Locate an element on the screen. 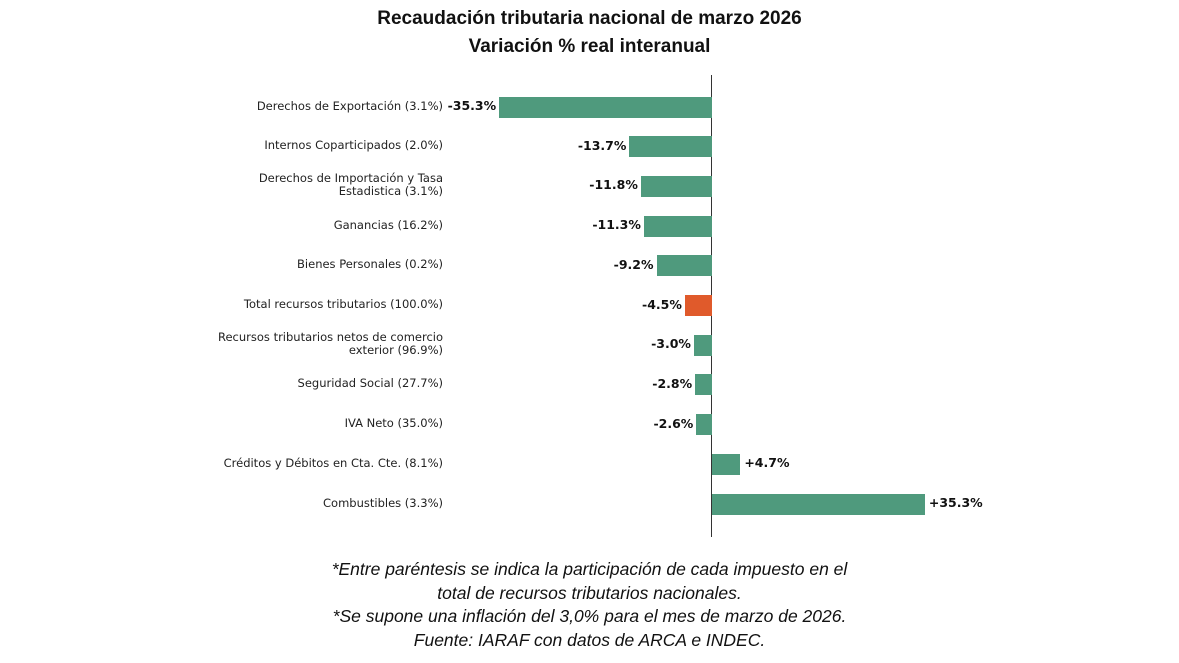 The image size is (1179, 663). source-note: Fuente: IARAF con datos de ARCA e INDEC. is located at coordinates (589, 639).